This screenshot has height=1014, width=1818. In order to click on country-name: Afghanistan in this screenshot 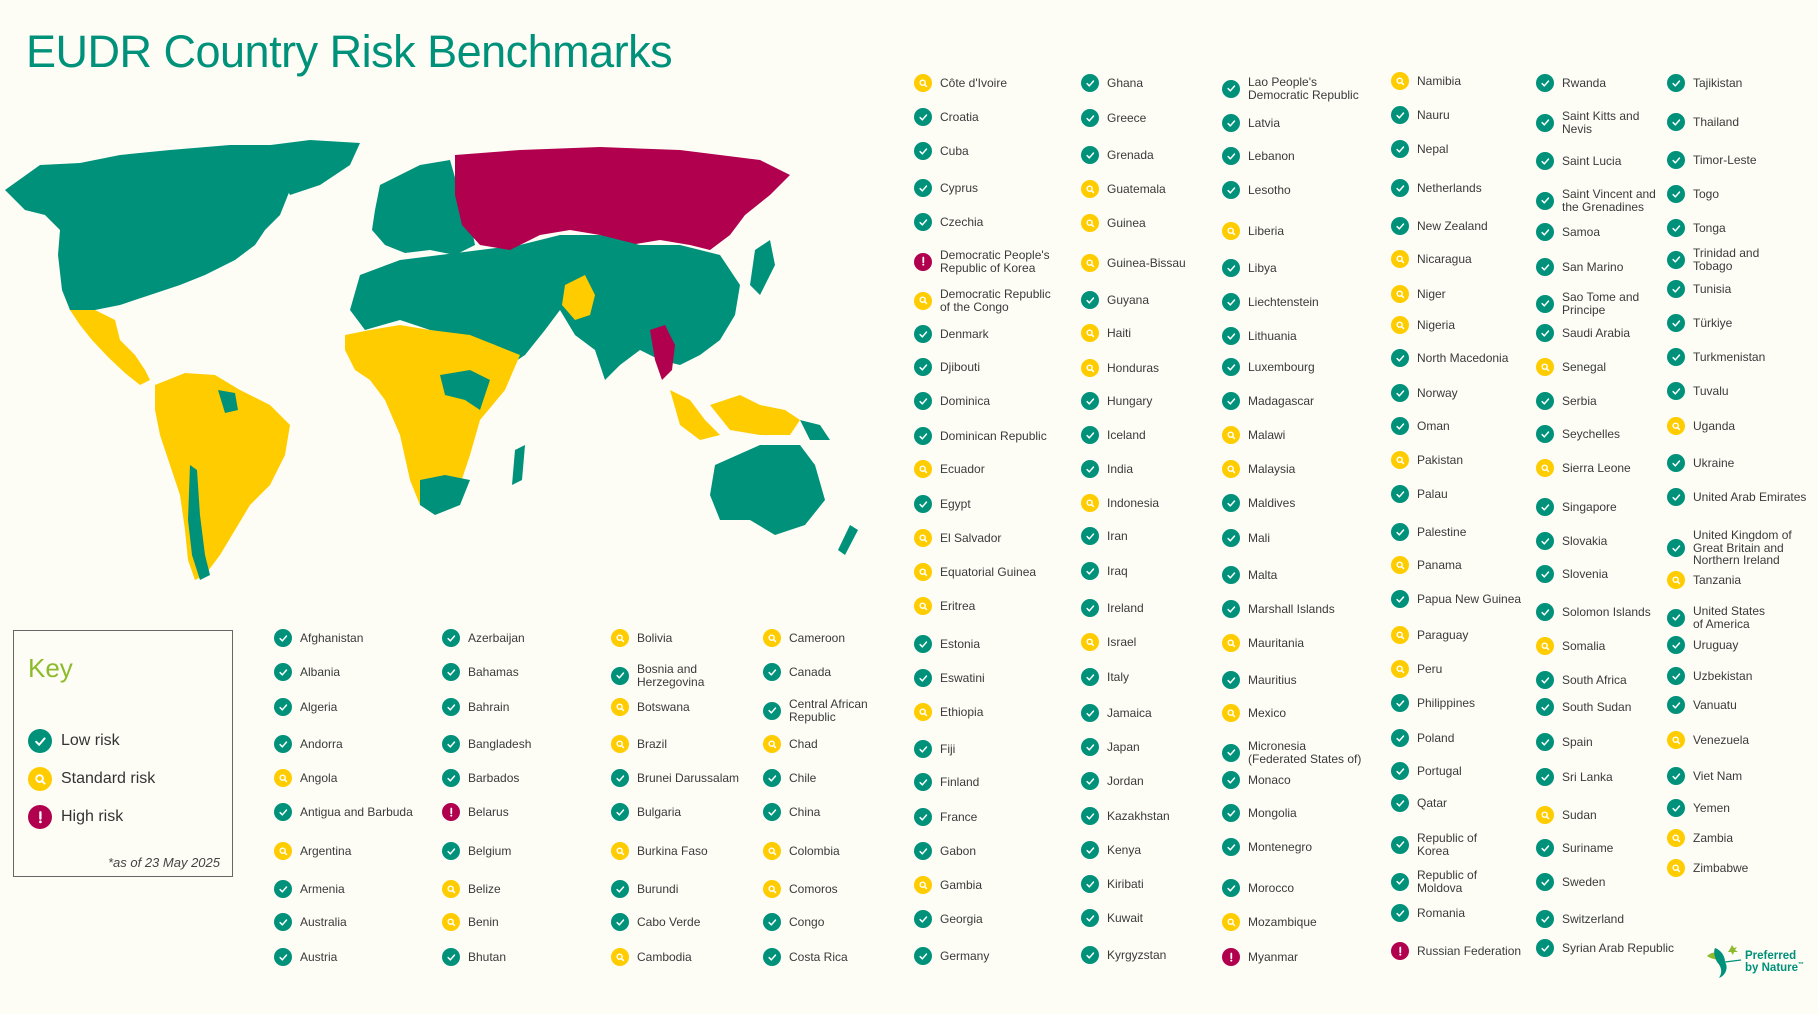, I will do `click(332, 637)`.